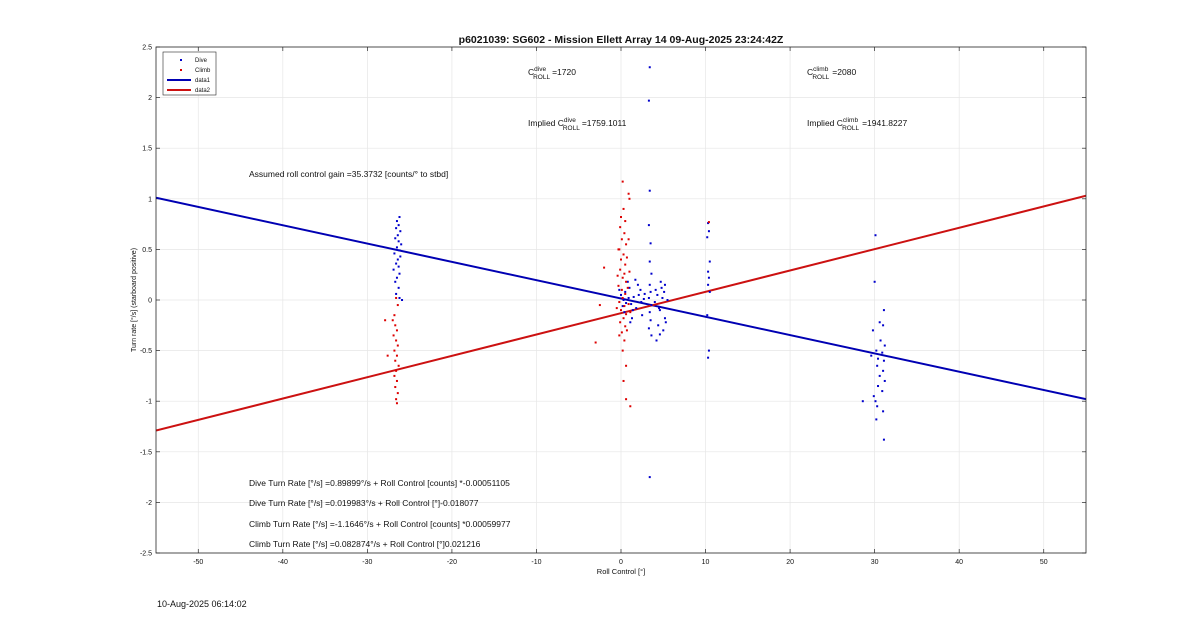 This screenshot has height=622, width=1200. What do you see at coordinates (367, 562) in the screenshot?
I see `x-tick-label: -30` at bounding box center [367, 562].